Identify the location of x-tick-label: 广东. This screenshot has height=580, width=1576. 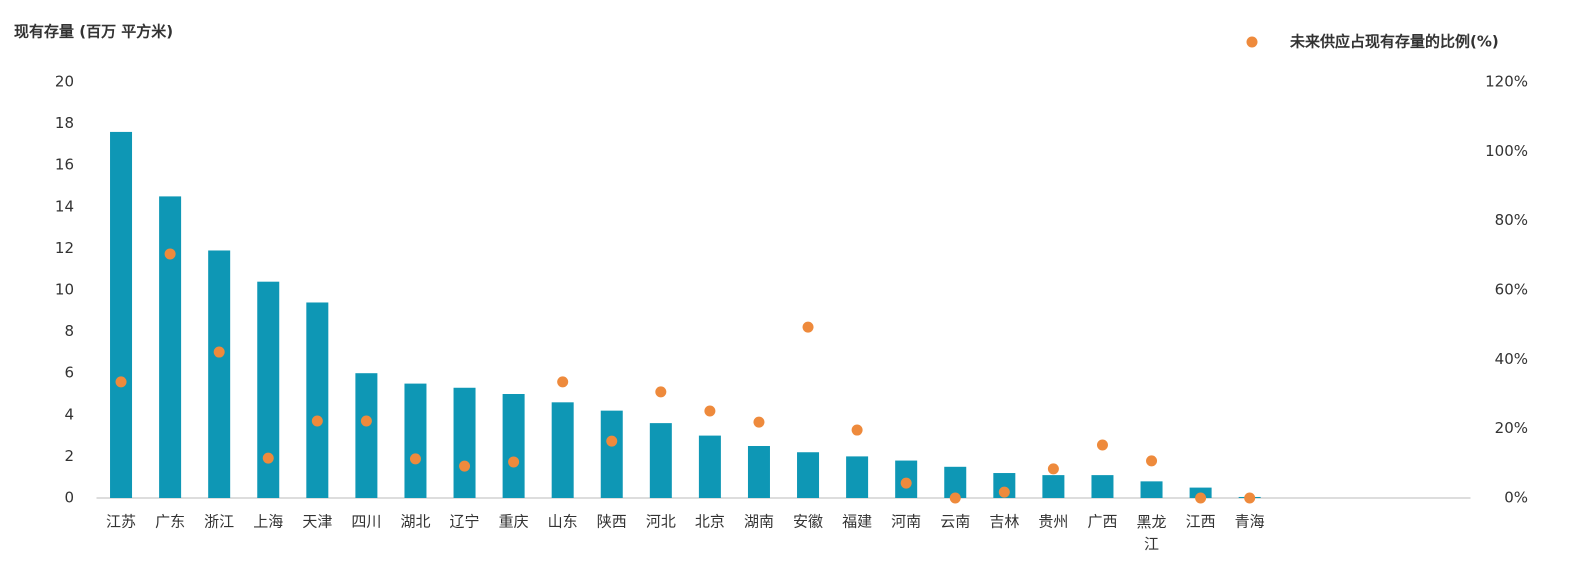
(170, 522).